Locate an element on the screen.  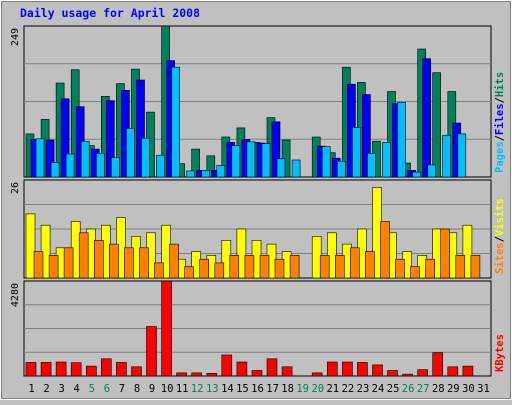
legend-item-sites: Sites is located at coordinates (500, 258).